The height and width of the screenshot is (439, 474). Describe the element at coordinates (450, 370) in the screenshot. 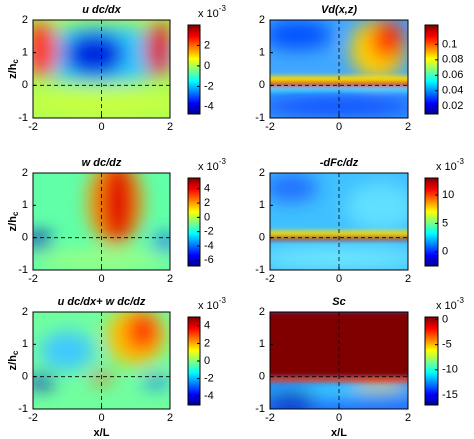

I see `colorbar-tick-label: -10` at that location.